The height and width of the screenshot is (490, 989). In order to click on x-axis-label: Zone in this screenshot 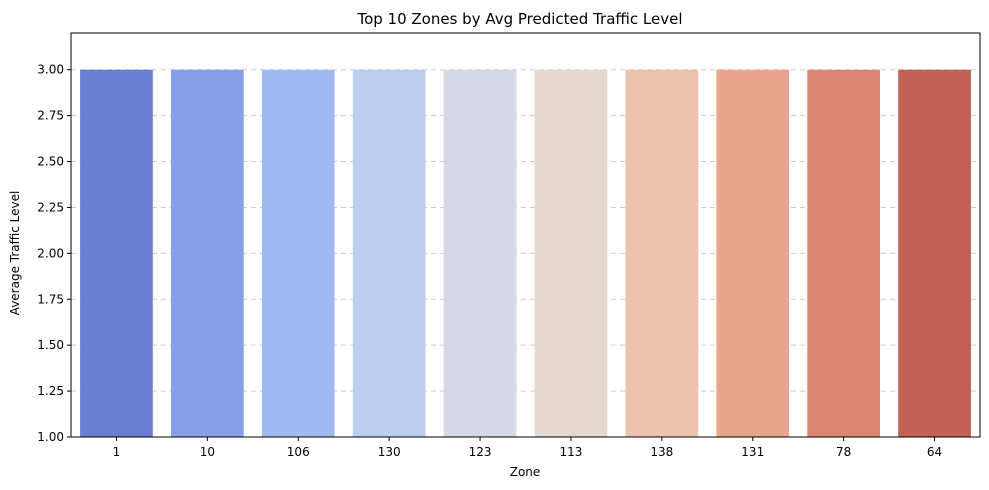, I will do `click(525, 472)`.